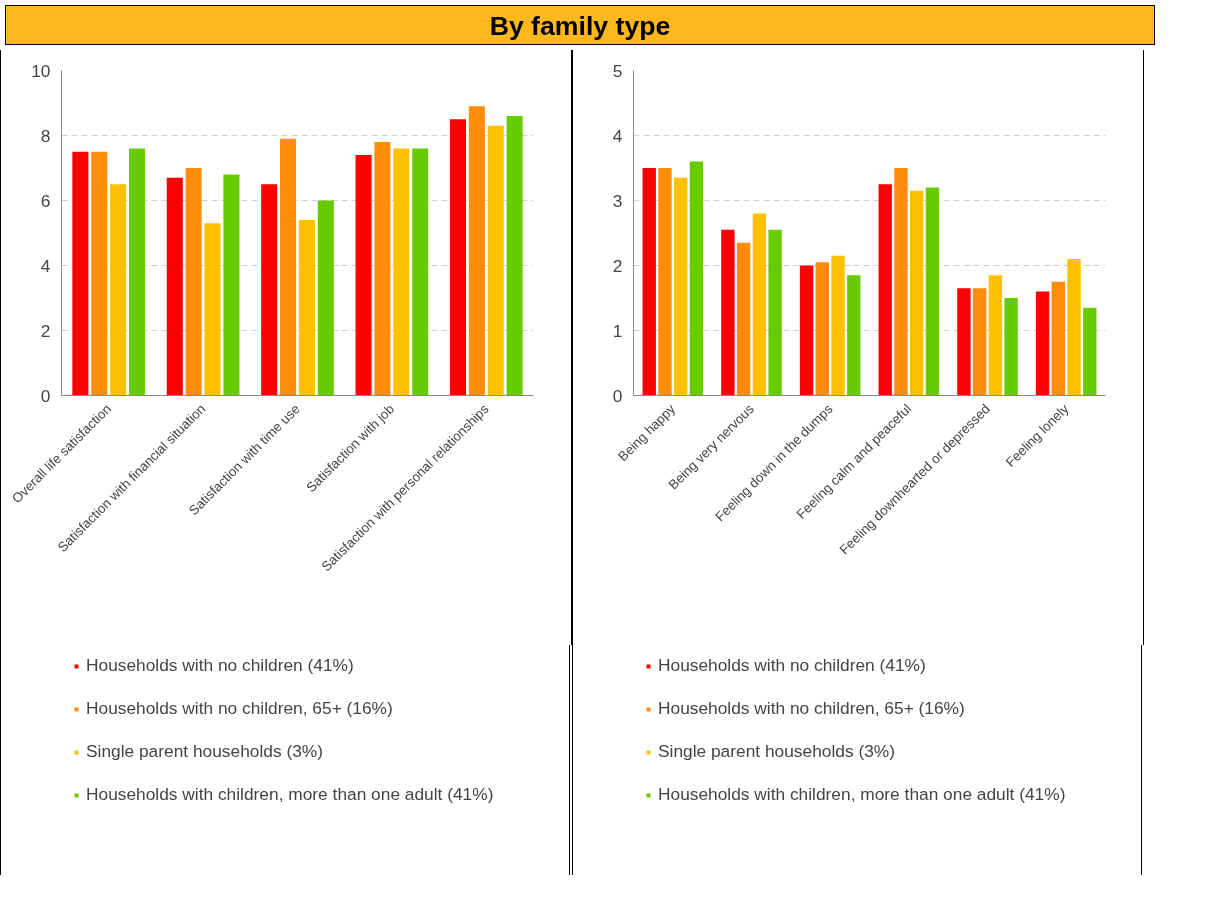 Image resolution: width=1208 pixels, height=919 pixels. Describe the element at coordinates (45, 200) in the screenshot. I see `y-tick-label: 6` at that location.